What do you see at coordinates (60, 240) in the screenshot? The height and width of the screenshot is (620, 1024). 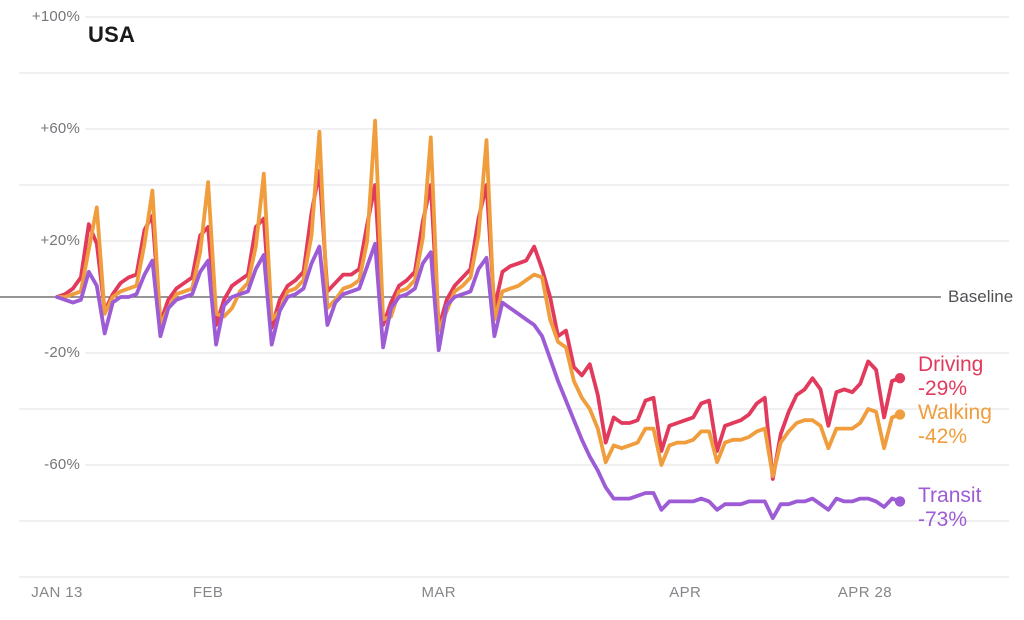 I see `y-tick-label: +20%` at bounding box center [60, 240].